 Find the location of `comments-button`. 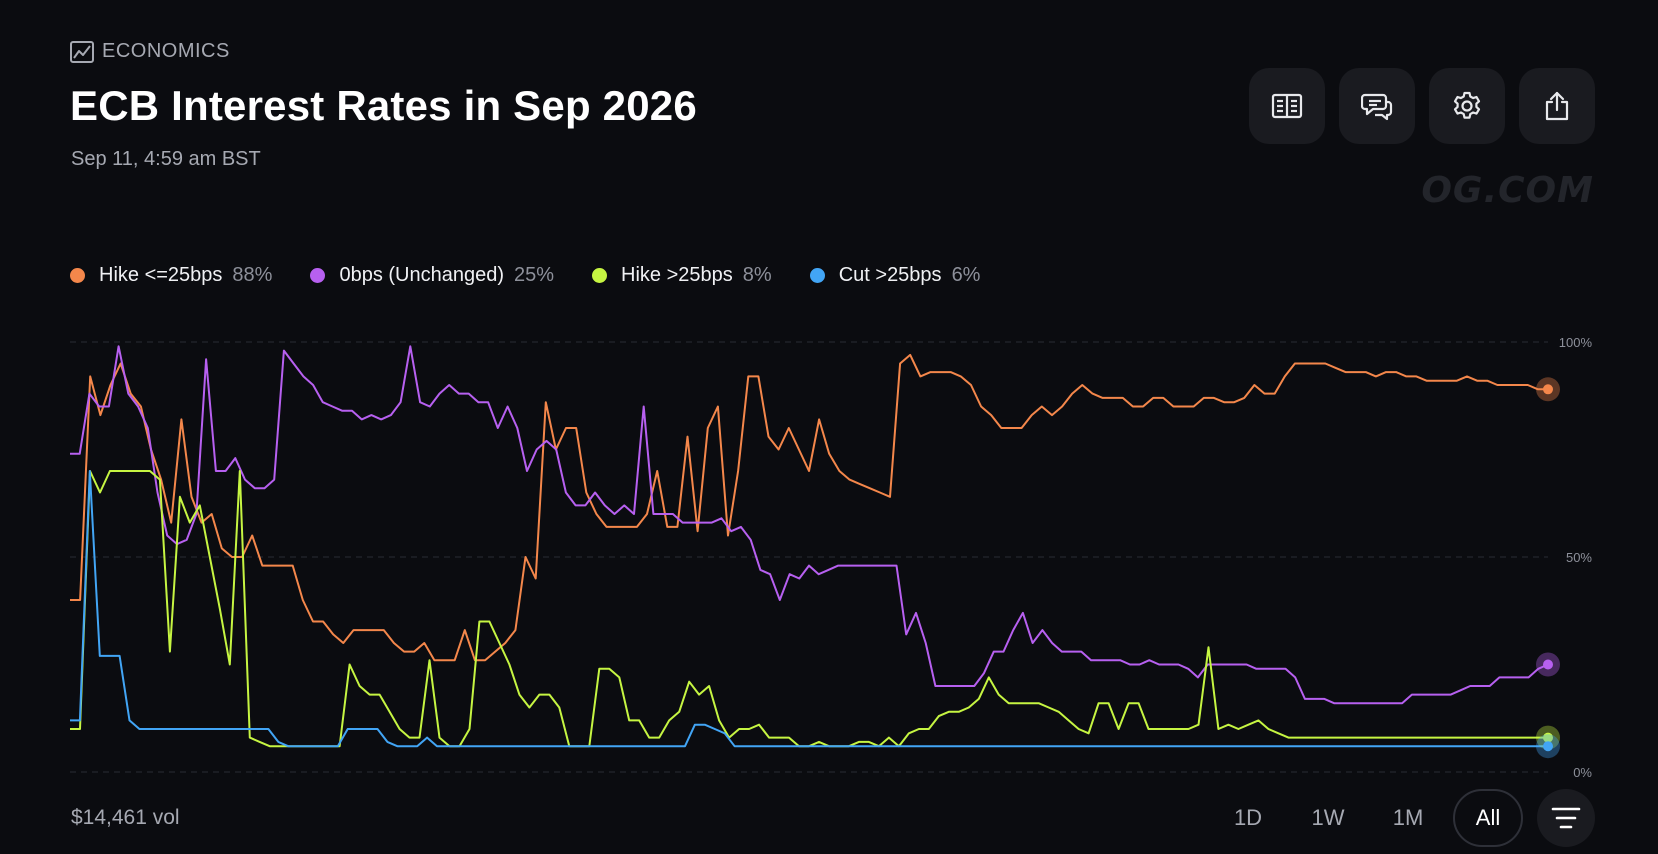

comments-button is located at coordinates (1377, 106).